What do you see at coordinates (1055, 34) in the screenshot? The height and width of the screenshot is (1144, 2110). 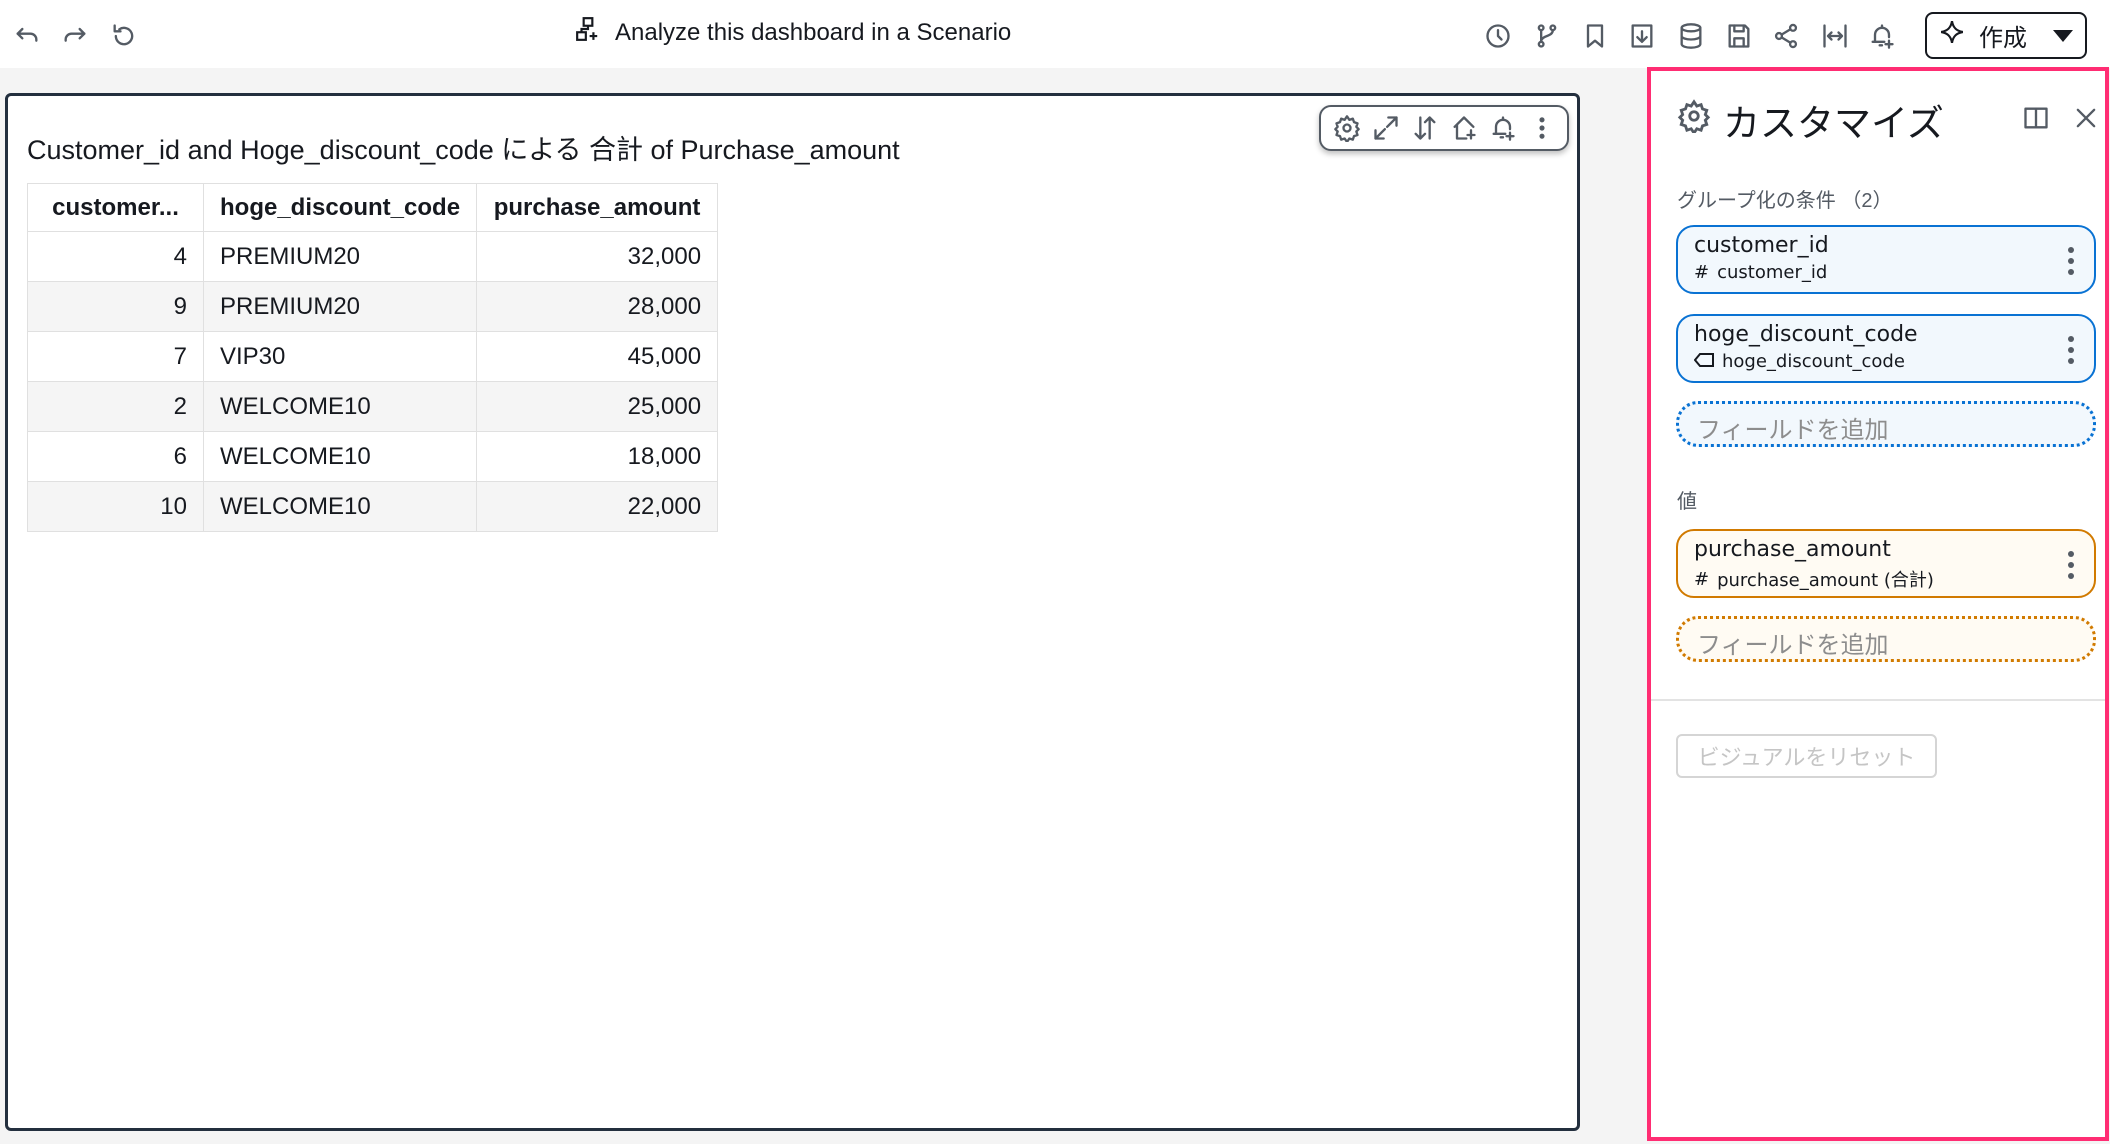 I see `top-toolbar: Analyze this dashboard in a Scenario 作成` at bounding box center [1055, 34].